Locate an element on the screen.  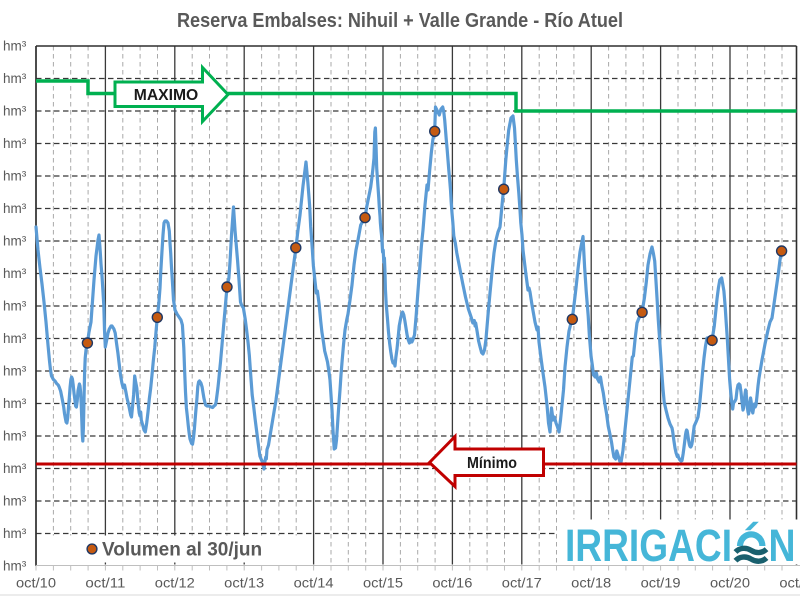
svg-text: oct/10 is located at coordinates (36, 583).